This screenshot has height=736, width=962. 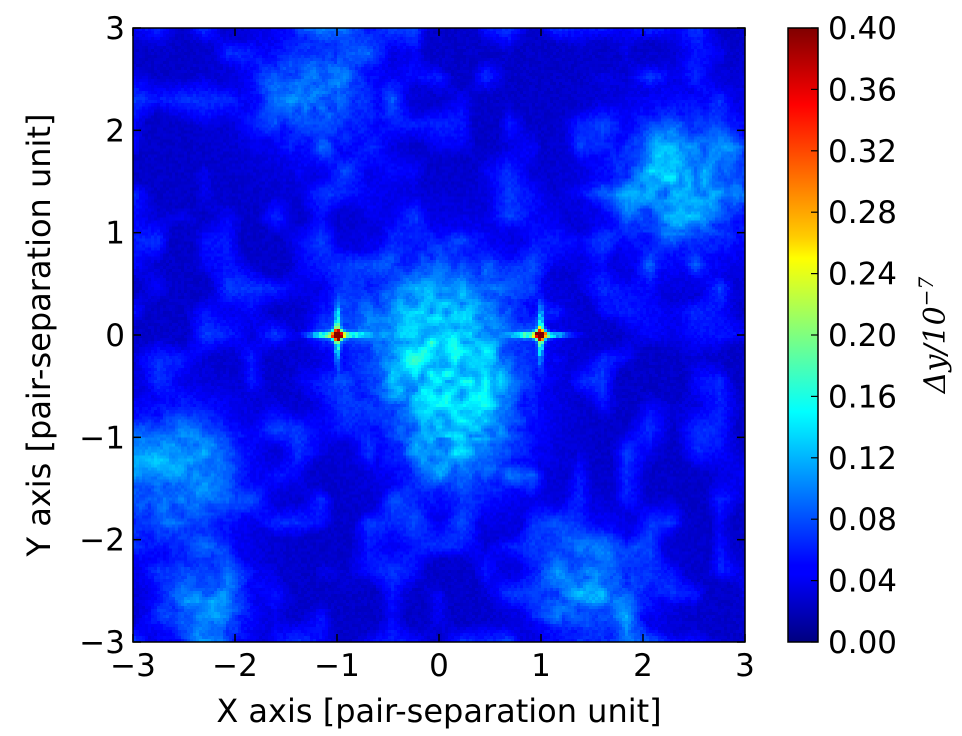 What do you see at coordinates (102, 438) in the screenshot?
I see `y-tick-label: −1` at bounding box center [102, 438].